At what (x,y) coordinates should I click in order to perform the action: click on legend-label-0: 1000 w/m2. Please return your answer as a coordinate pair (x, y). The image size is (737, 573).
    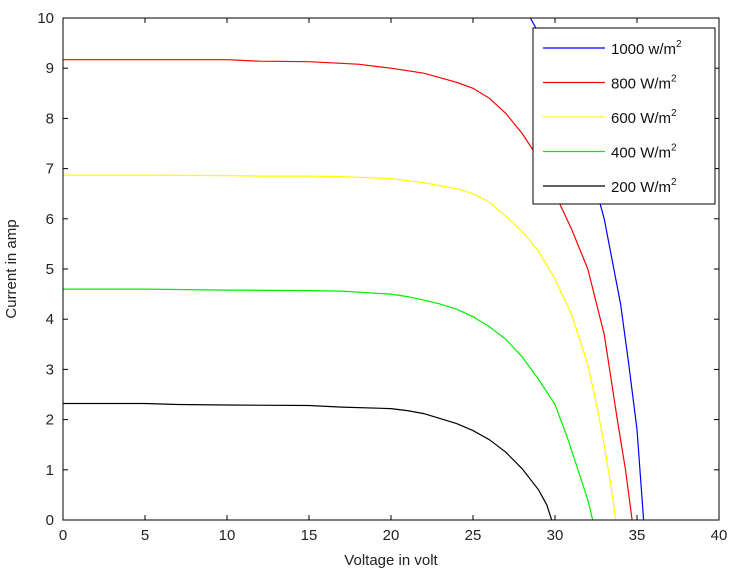
    Looking at the image, I should click on (646, 48).